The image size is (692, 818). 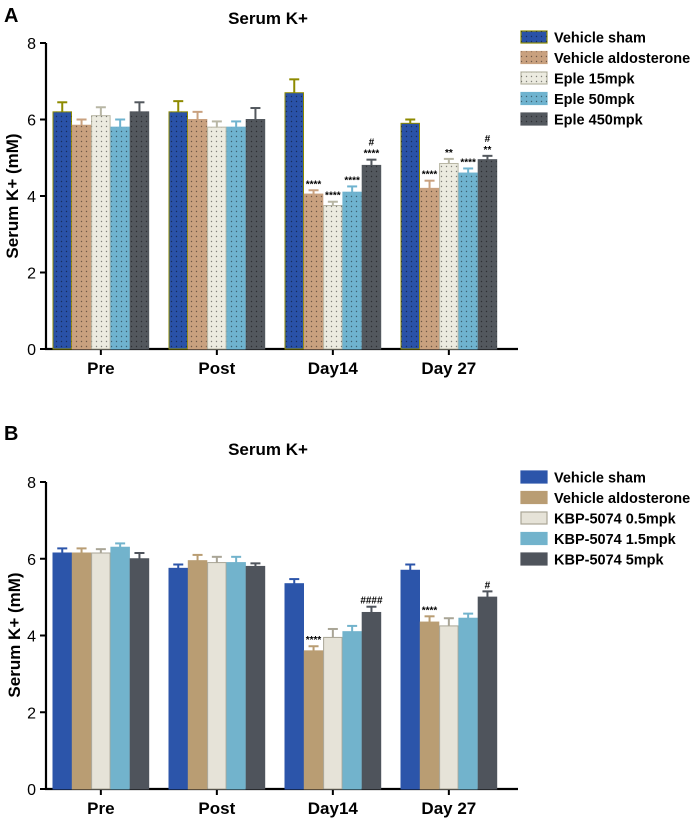 I want to click on panel-label-b: B, so click(x=11, y=434).